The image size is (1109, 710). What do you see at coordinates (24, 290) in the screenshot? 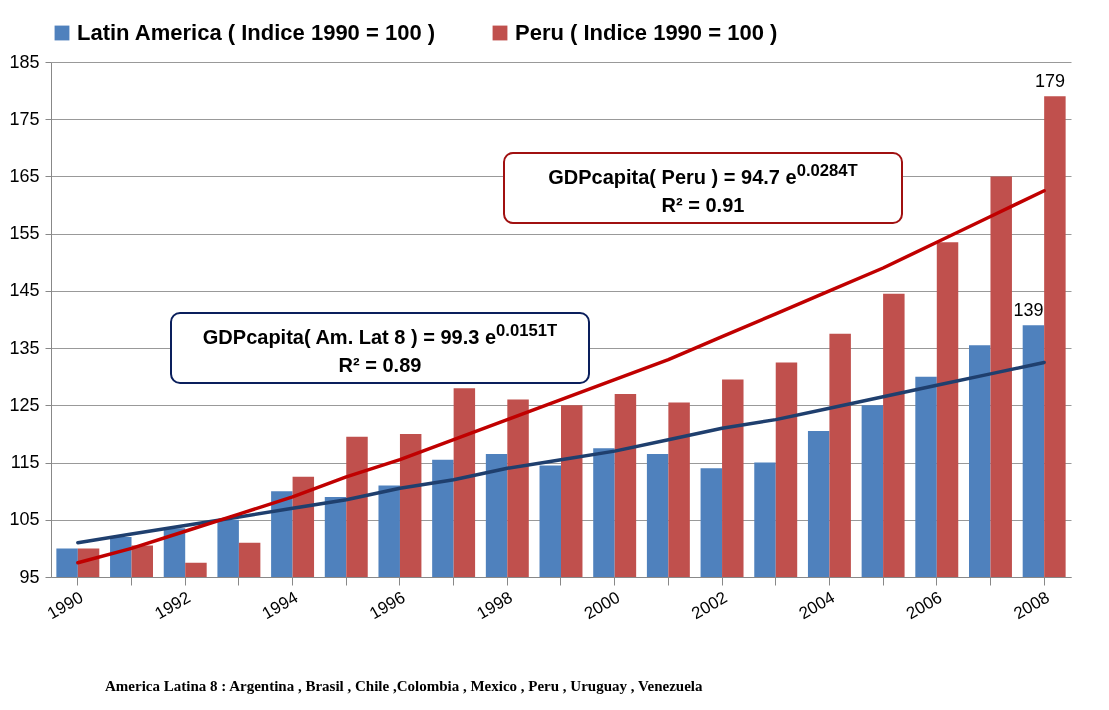
I see `y-tick-label: 145` at bounding box center [24, 290].